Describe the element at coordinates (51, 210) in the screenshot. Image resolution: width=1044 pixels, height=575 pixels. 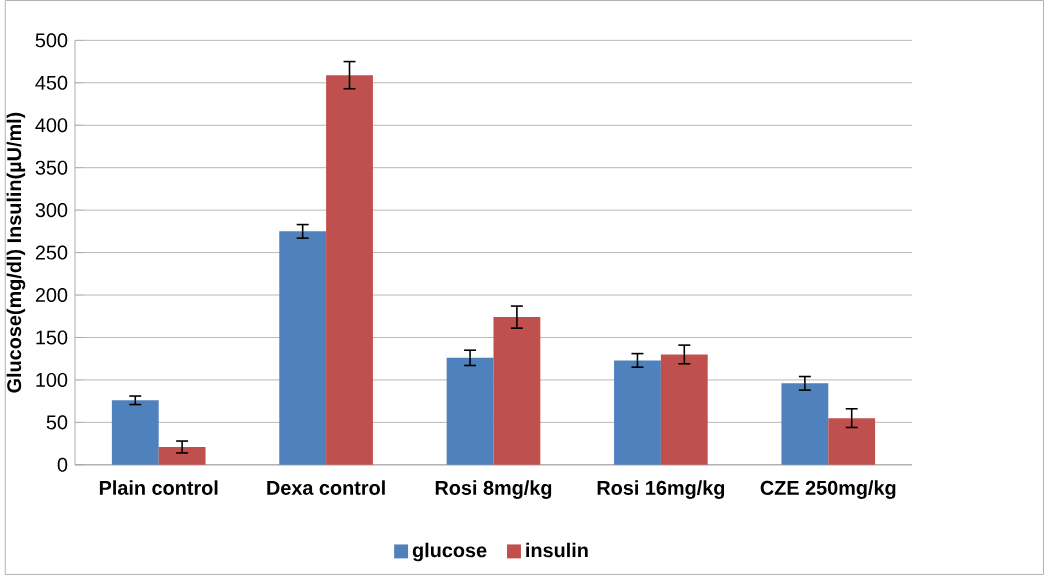
I see `y-tick-label: 300` at that location.